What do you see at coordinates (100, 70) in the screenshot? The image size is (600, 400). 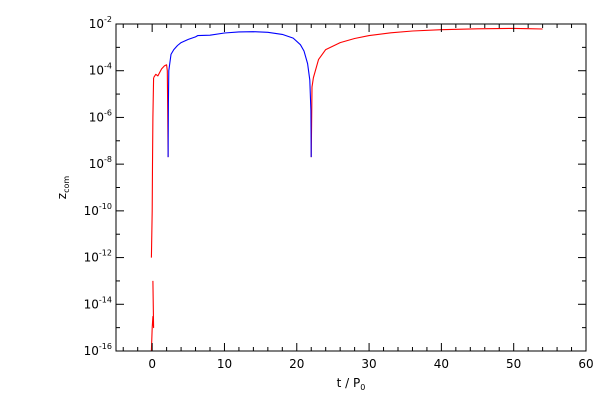 I see `y-tick-label: 10⁻⁴` at bounding box center [100, 70].